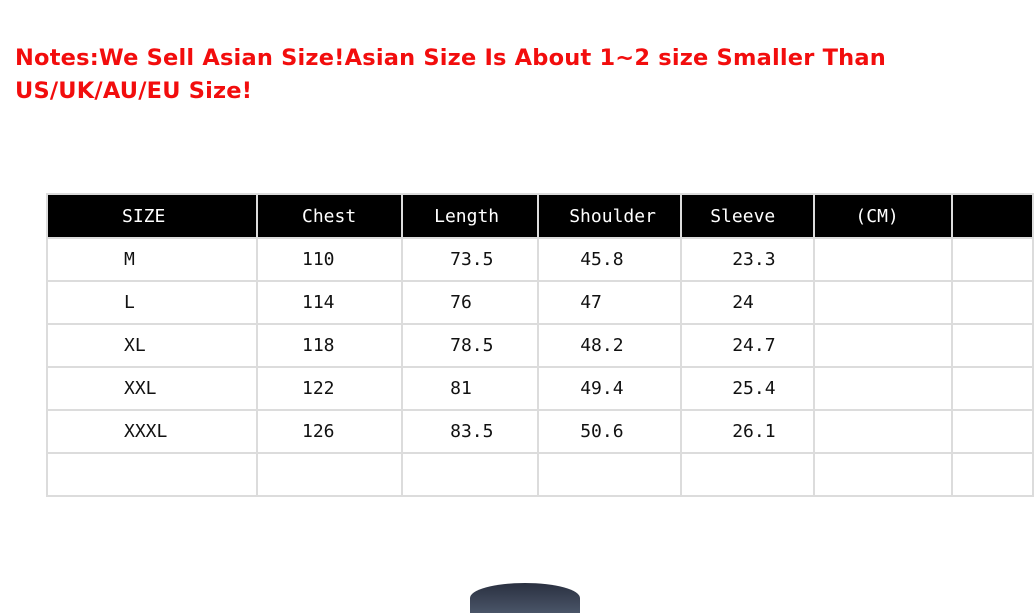 This screenshot has height=613, width=1034. I want to click on table-cell: 73.5, so click(470, 259).